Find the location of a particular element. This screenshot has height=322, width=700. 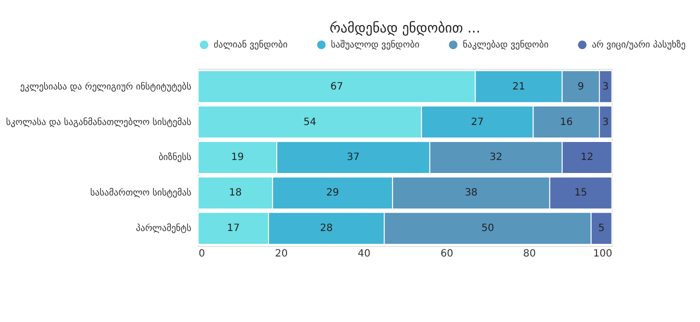

x-tick-label: 60 is located at coordinates (447, 254).